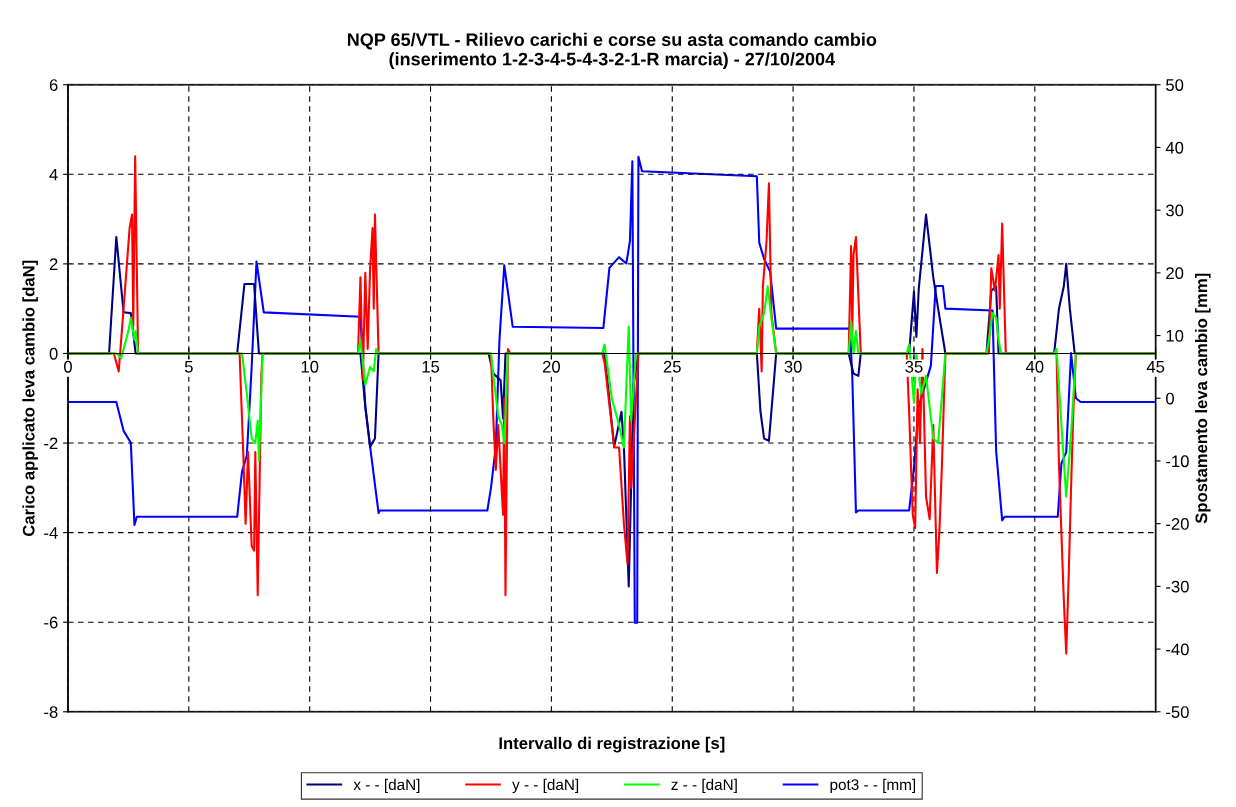 The width and height of the screenshot is (1236, 807). I want to click on y-axis-title: Carico applicato leva cambio [daN], so click(30, 398).